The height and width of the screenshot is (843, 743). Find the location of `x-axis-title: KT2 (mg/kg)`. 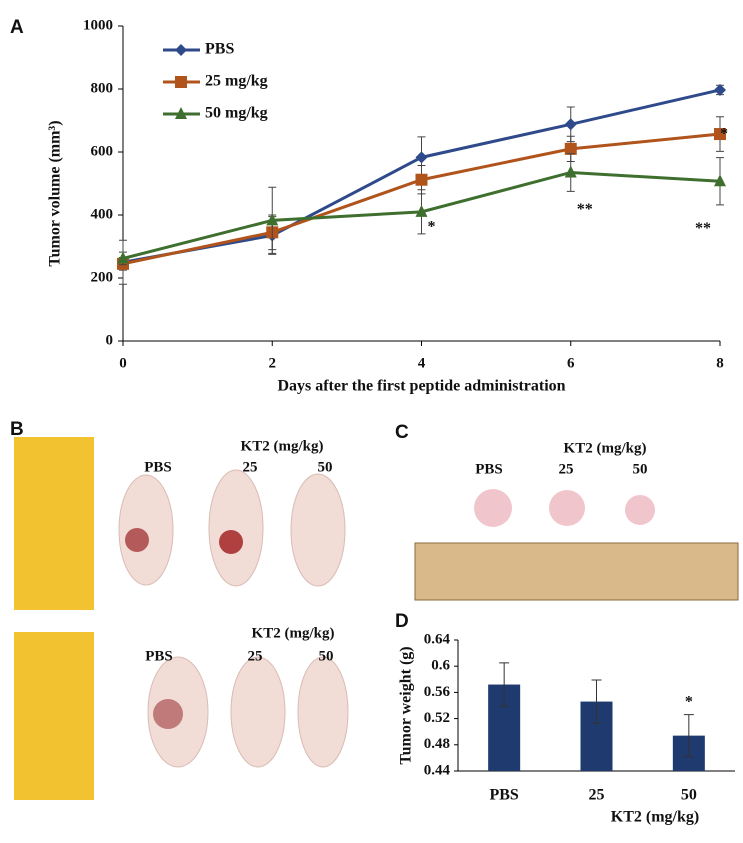

x-axis-title: KT2 (mg/kg) is located at coordinates (655, 817).